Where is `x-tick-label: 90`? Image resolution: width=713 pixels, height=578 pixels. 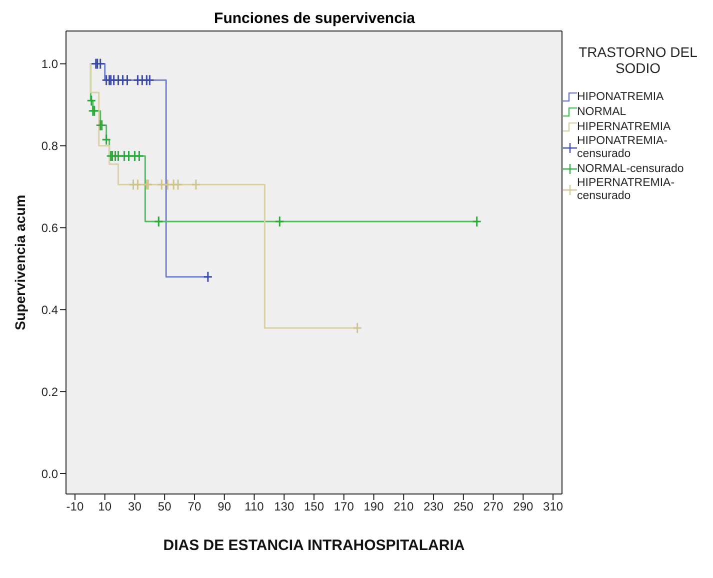 x-tick-label: 90 is located at coordinates (225, 507).